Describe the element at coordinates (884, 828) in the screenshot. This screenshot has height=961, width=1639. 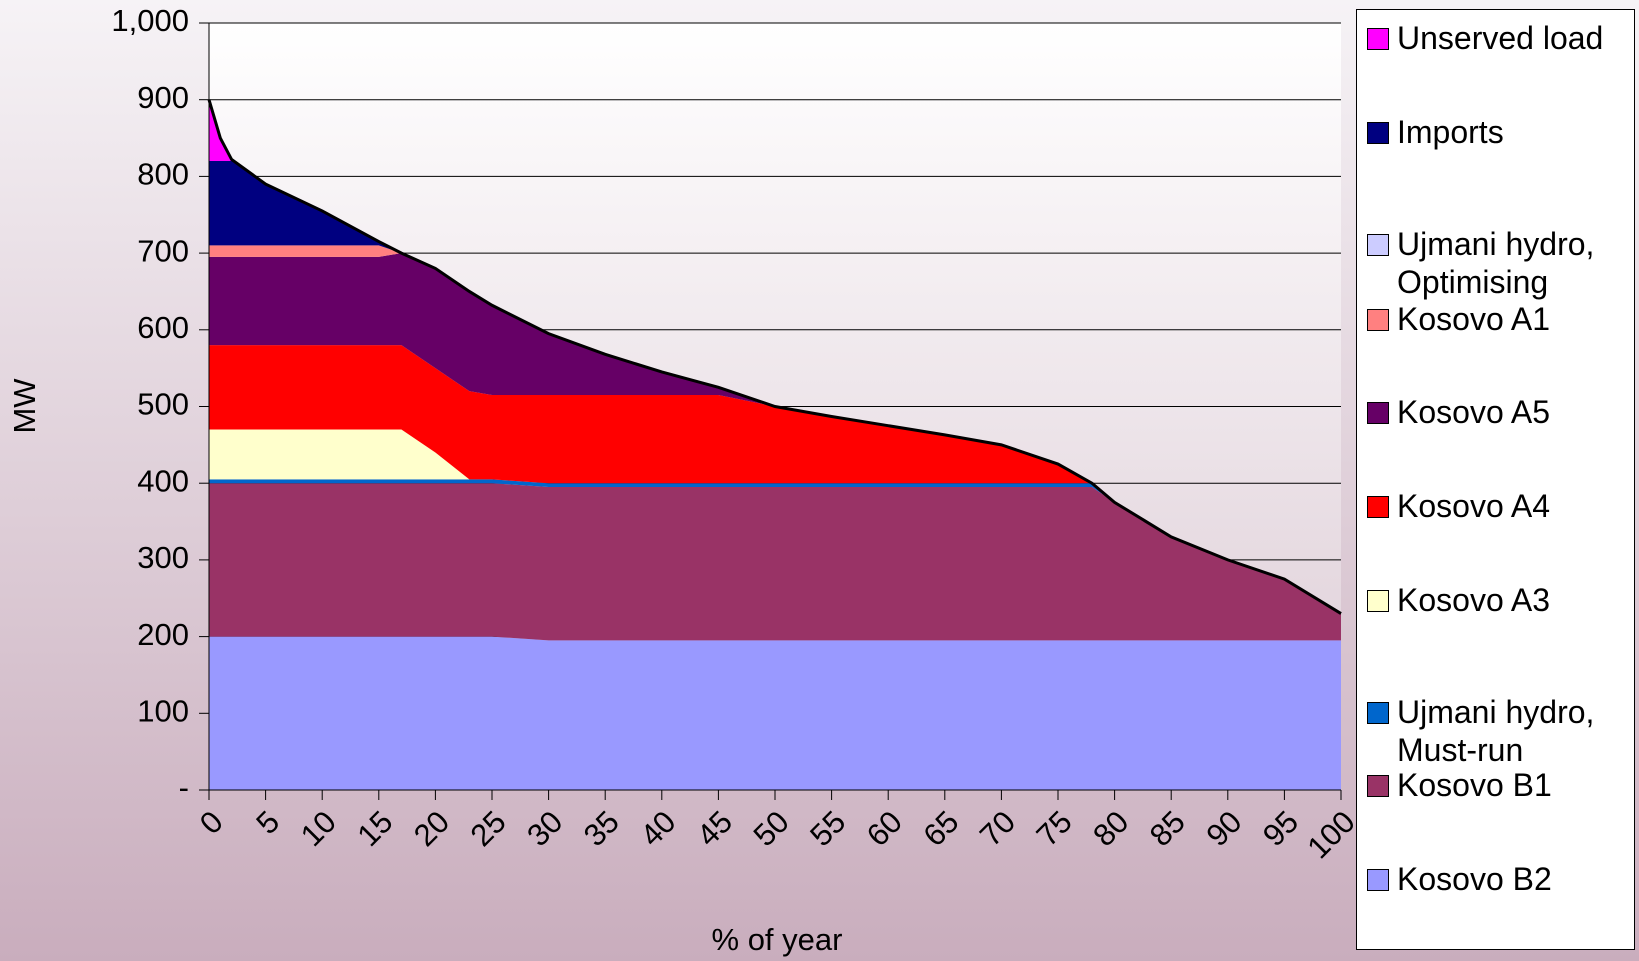
I see `x-tick-label: 60` at that location.